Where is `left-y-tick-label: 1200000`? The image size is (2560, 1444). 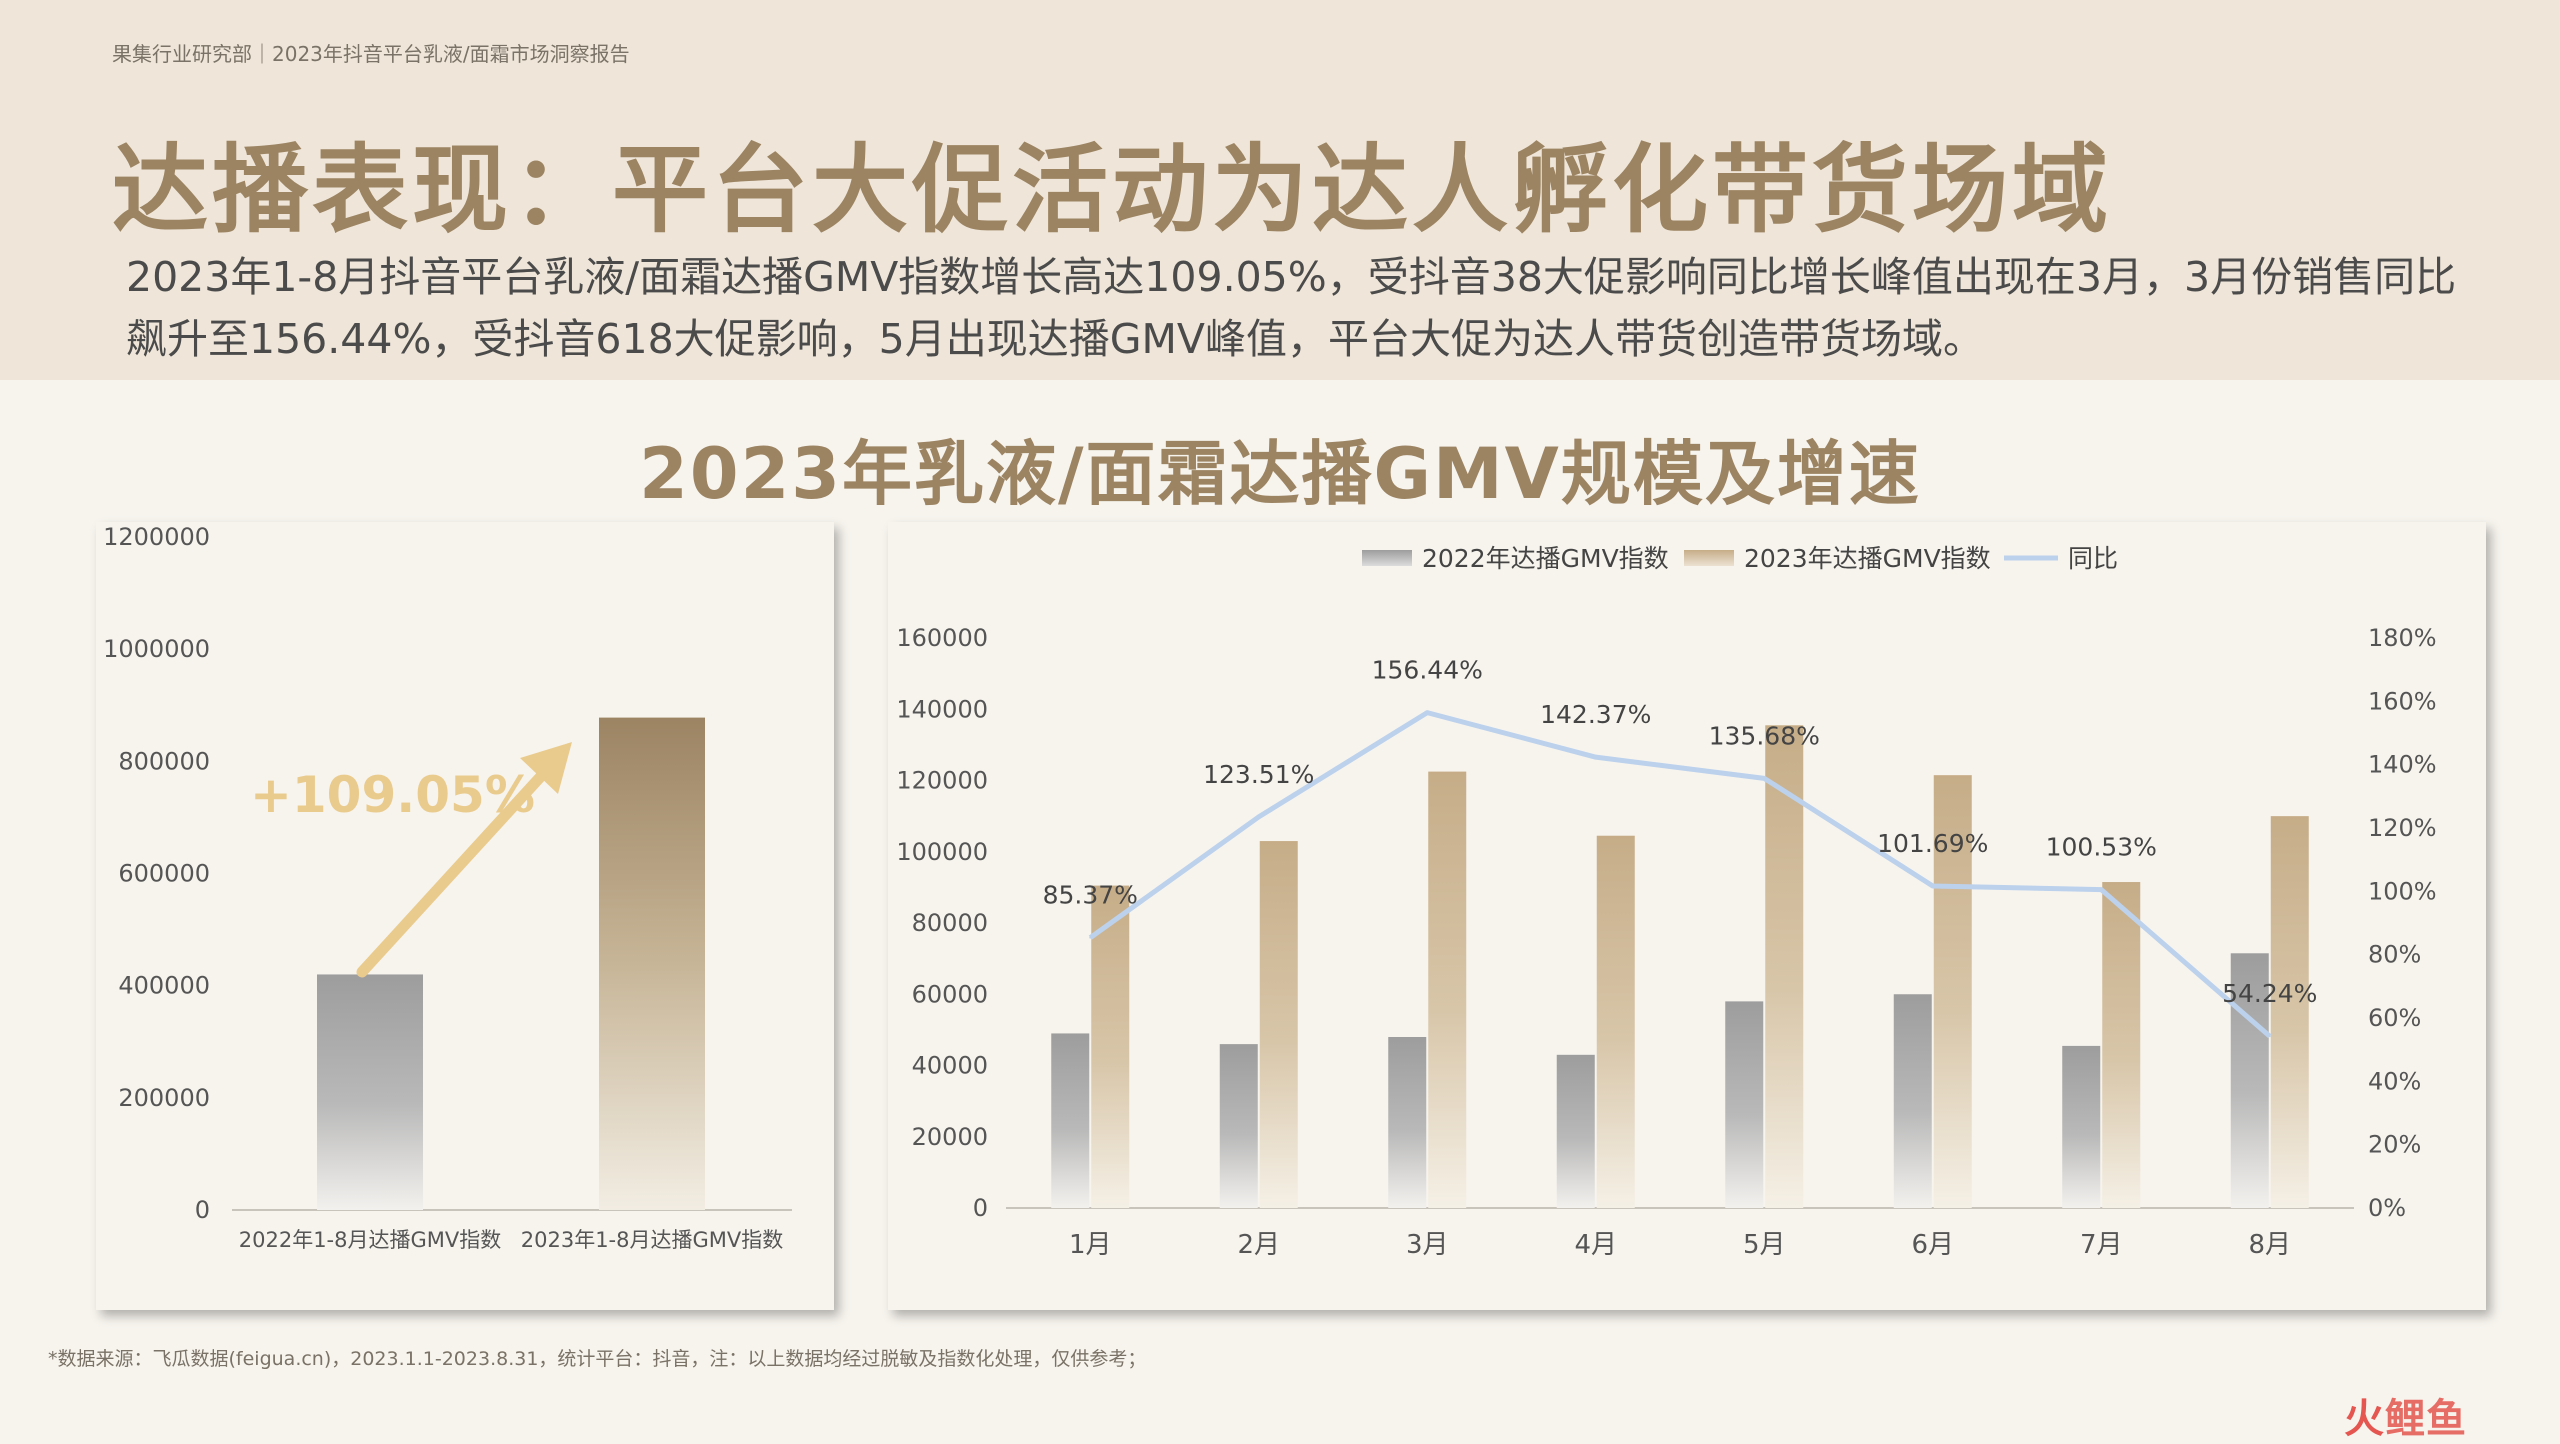 left-y-tick-label: 1200000 is located at coordinates (156, 537).